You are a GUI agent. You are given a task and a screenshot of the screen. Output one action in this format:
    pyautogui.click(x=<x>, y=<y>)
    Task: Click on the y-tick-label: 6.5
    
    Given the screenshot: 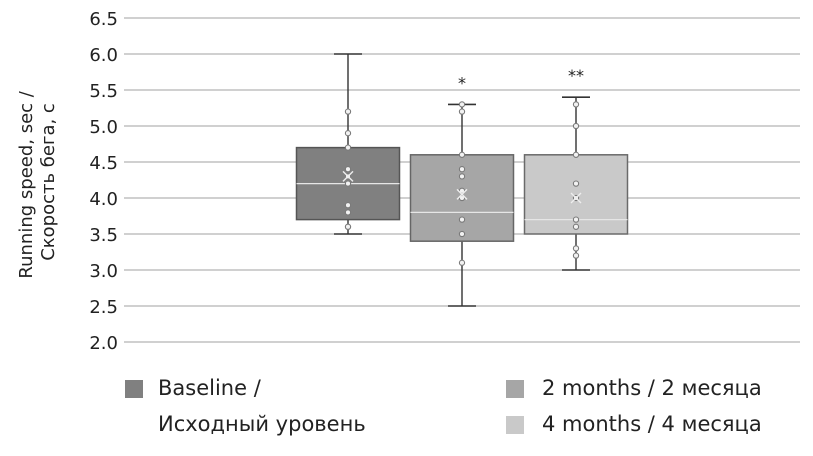 What is the action you would take?
    pyautogui.click(x=103, y=19)
    